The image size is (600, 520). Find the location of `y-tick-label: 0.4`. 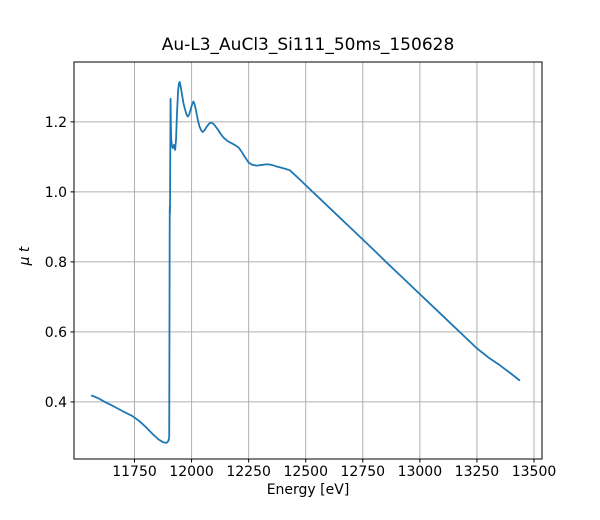

y-tick-label: 0.4 is located at coordinates (56, 403).